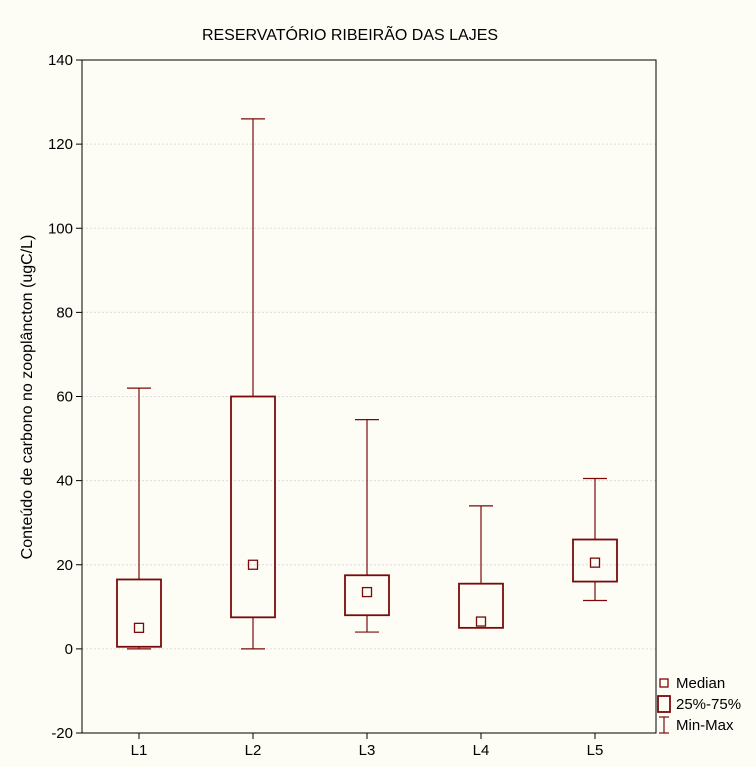 This screenshot has height=767, width=756. I want to click on x-tick-label: L5, so click(595, 750).